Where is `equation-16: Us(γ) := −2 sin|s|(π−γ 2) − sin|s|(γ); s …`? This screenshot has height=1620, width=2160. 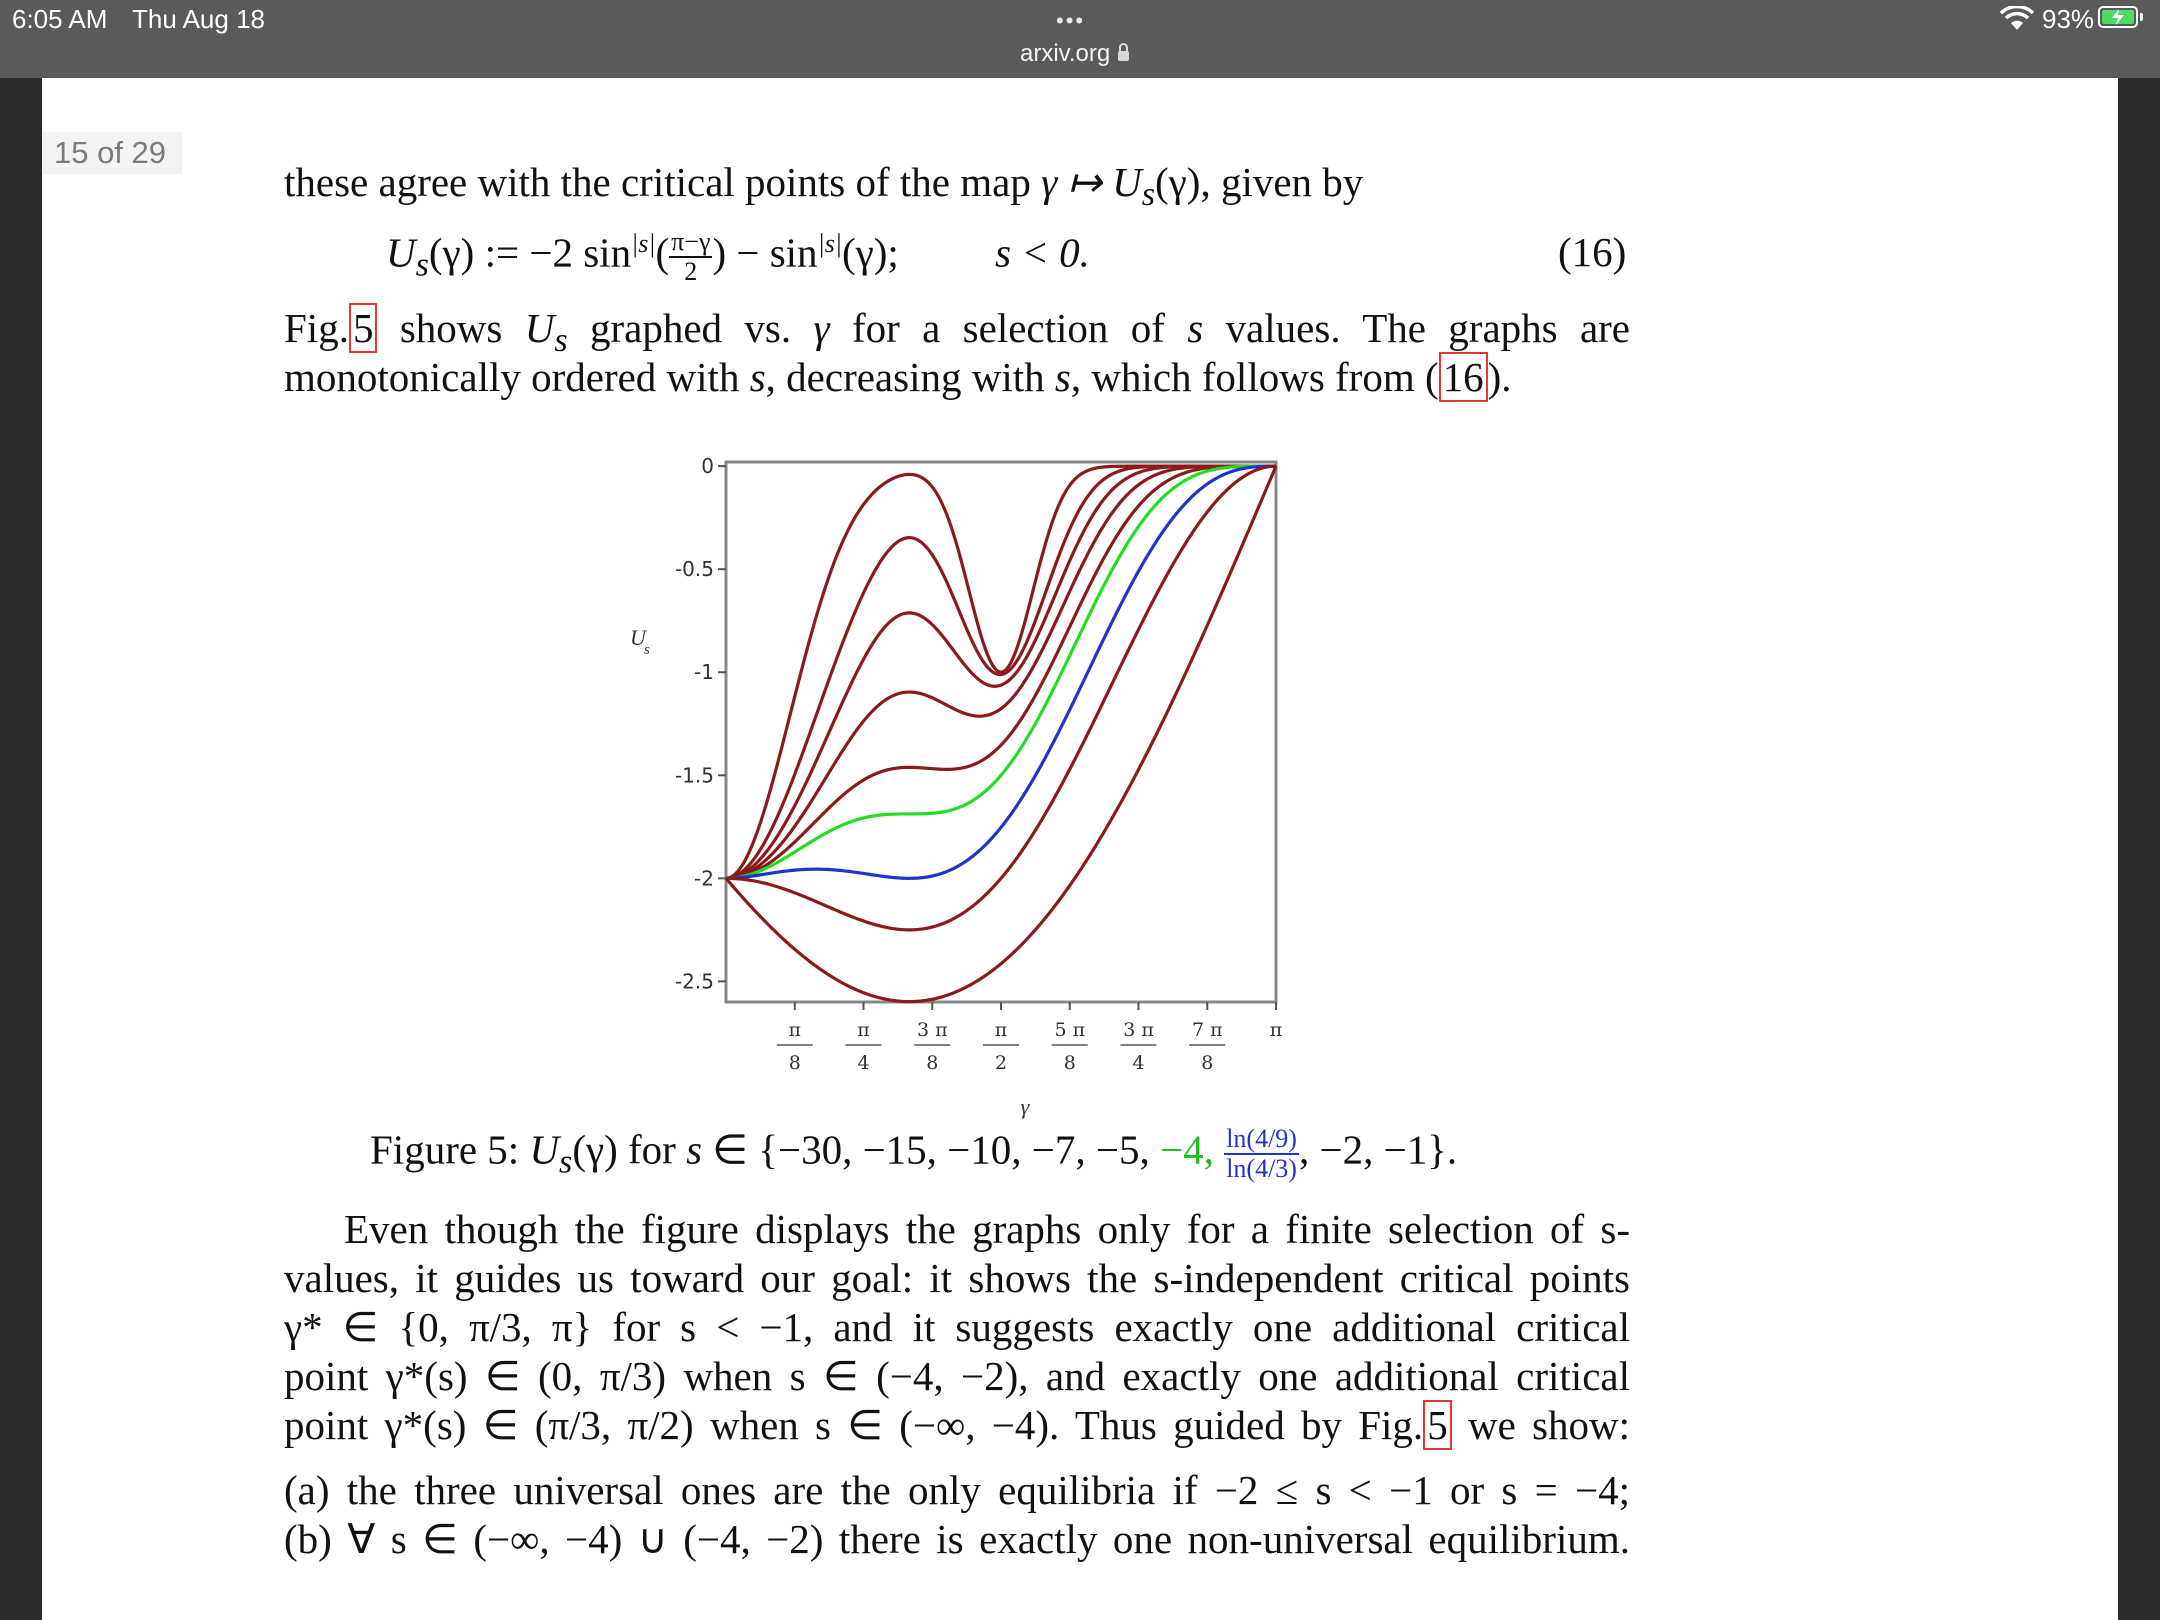
equation-16: Us(γ) := −2 sin|s|(π−γ 2) − sin|s|(γ); s … is located at coordinates (738, 256).